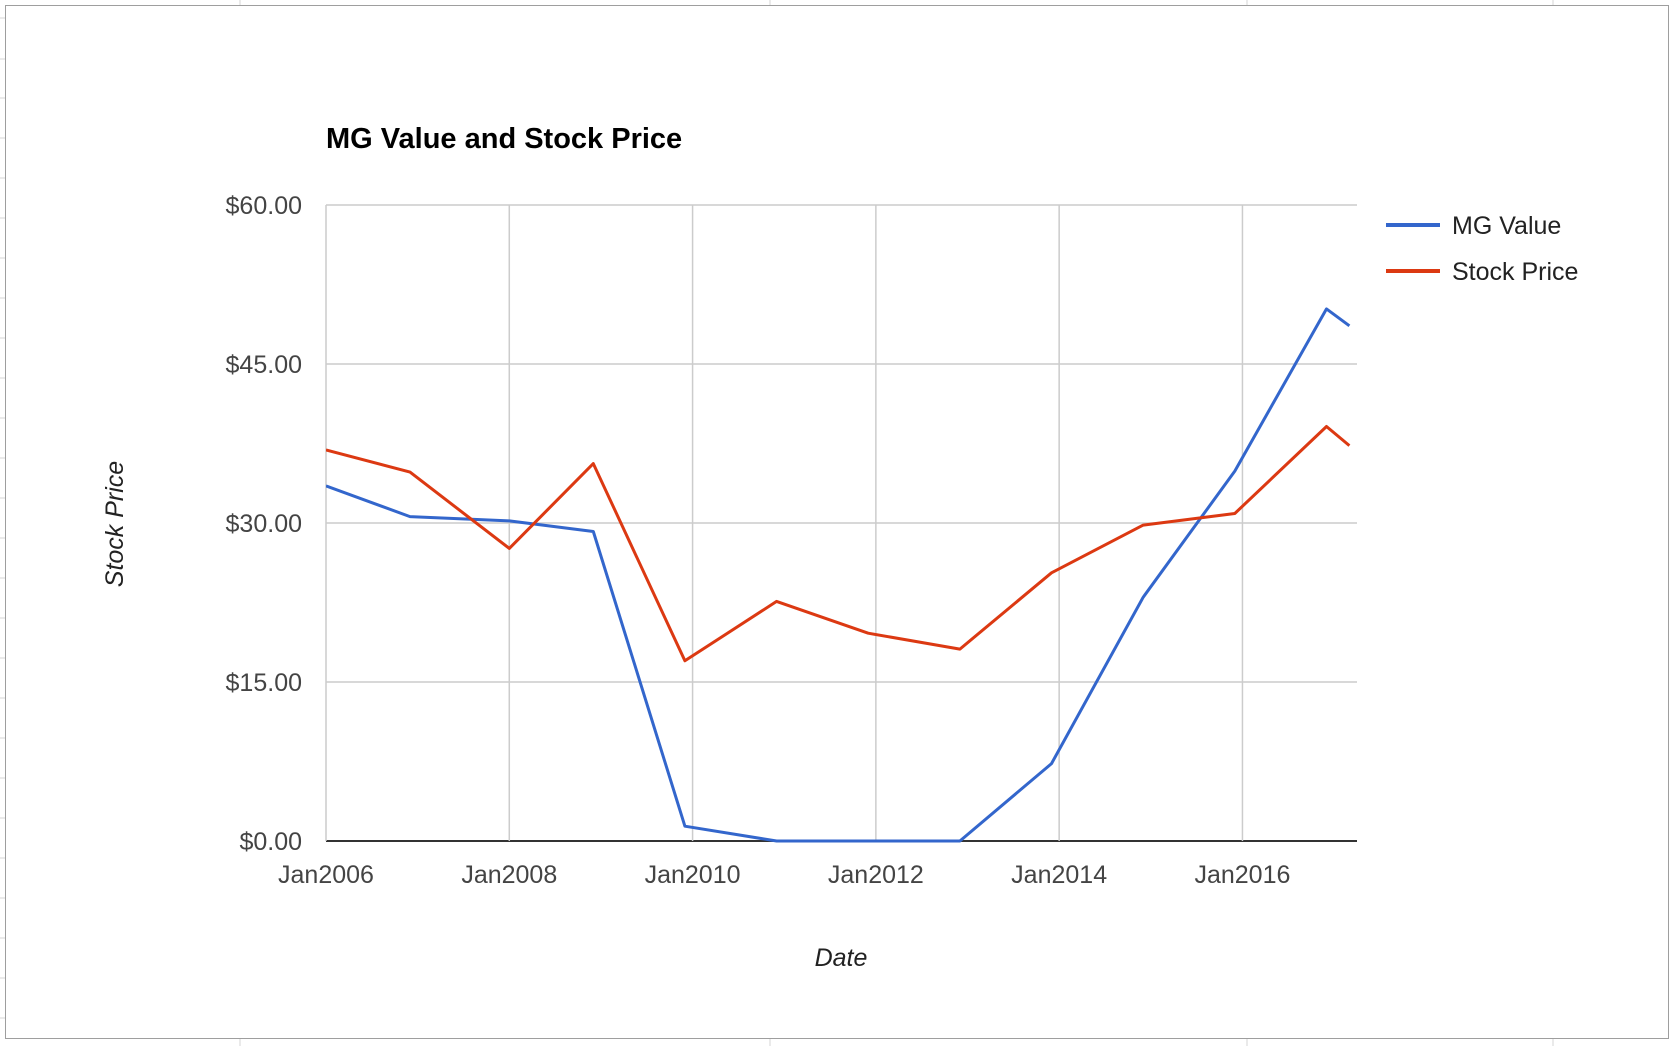 This screenshot has width=1678, height=1046. I want to click on x-tick-label: Jan2010, so click(693, 875).